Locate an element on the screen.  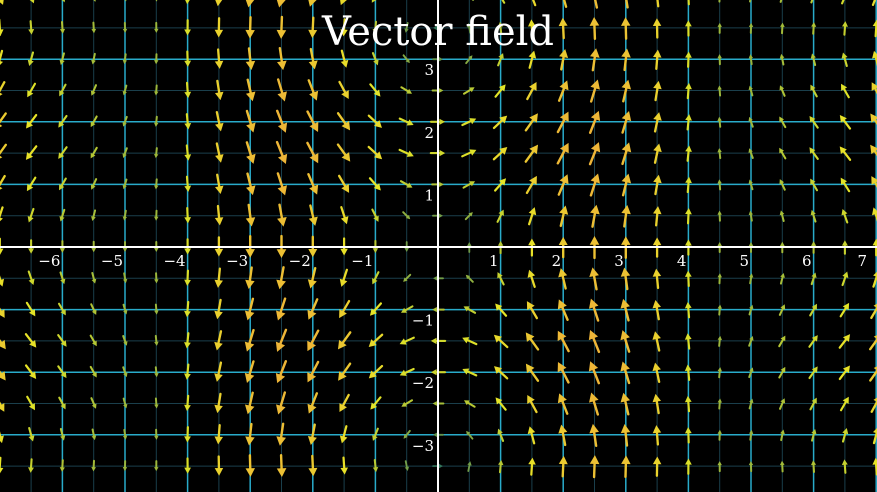
x-tick-label: −5 is located at coordinates (112, 261).